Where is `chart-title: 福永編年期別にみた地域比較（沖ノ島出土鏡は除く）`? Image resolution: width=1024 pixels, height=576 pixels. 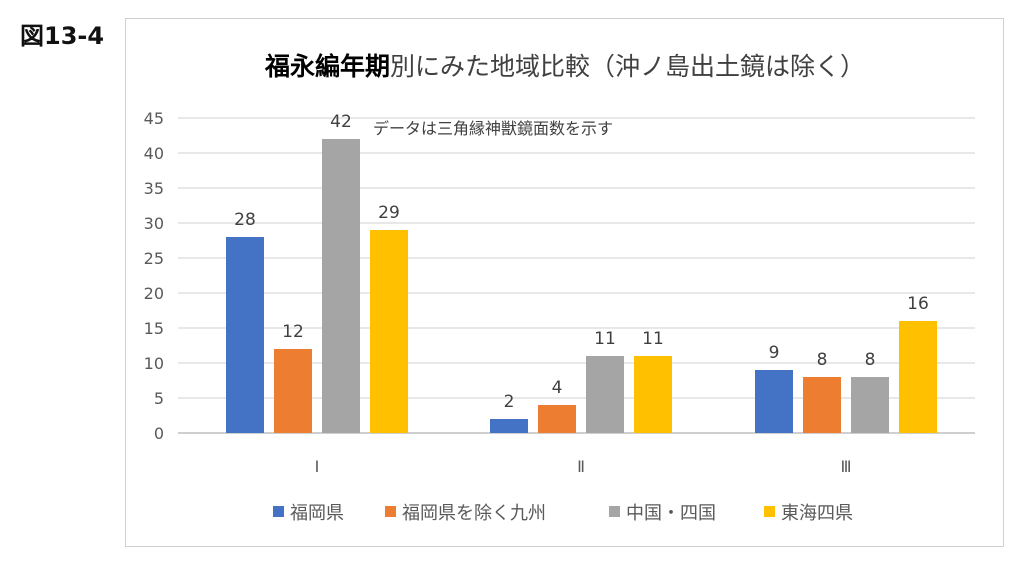
chart-title: 福永編年期別にみた地域比較（沖ノ島出土鏡は除く） is located at coordinates (564, 66).